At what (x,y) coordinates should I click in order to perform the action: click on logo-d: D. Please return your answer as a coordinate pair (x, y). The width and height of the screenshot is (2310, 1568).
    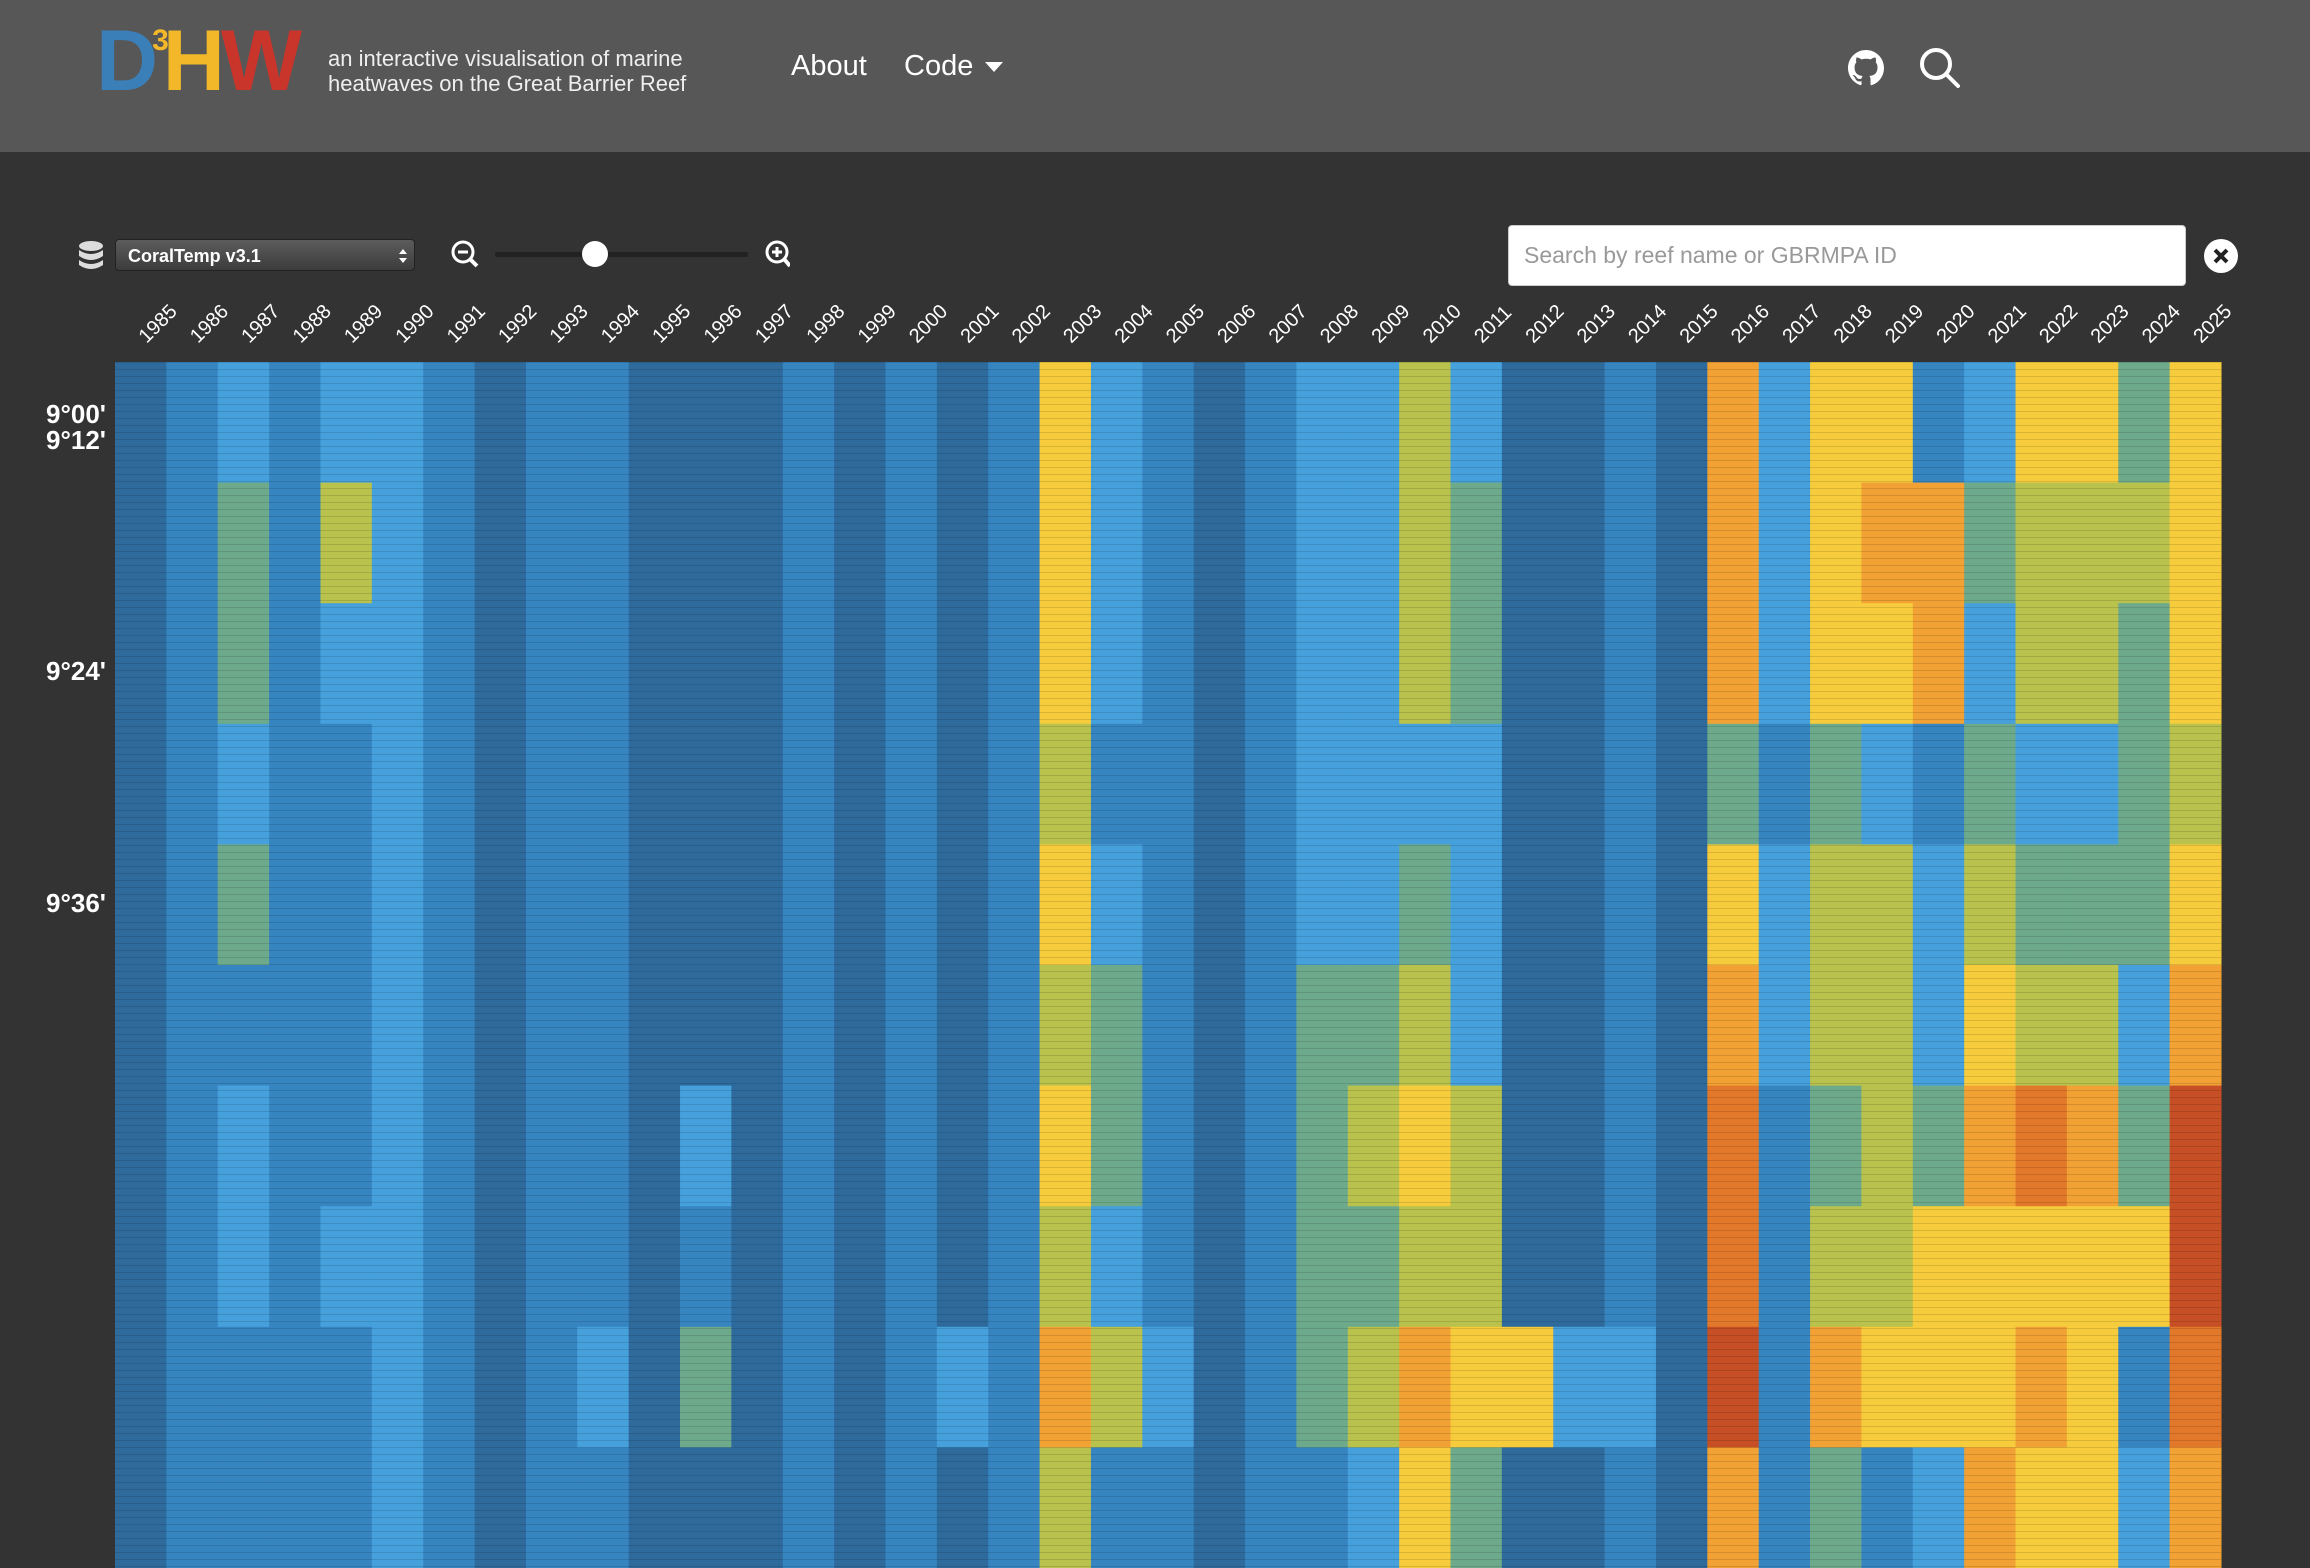
    Looking at the image, I should click on (127, 61).